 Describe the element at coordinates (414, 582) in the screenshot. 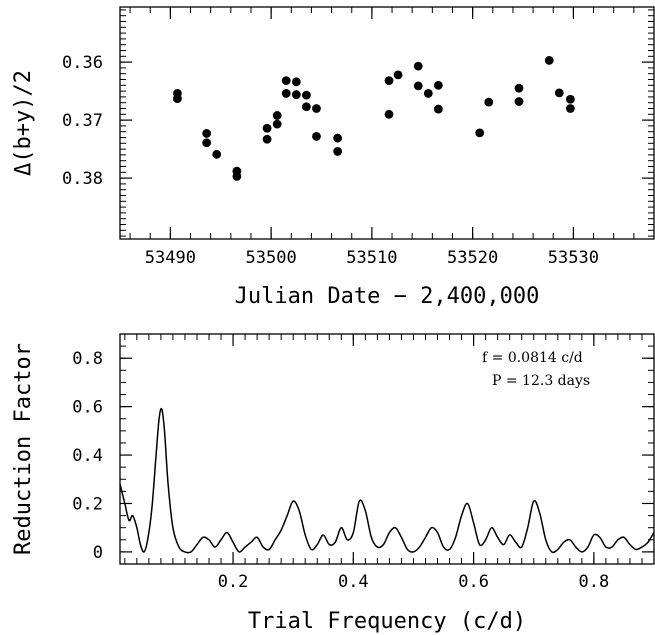

I see `bottom-x-tick-labels: 0.2 0.4 0.6 0.8` at that location.